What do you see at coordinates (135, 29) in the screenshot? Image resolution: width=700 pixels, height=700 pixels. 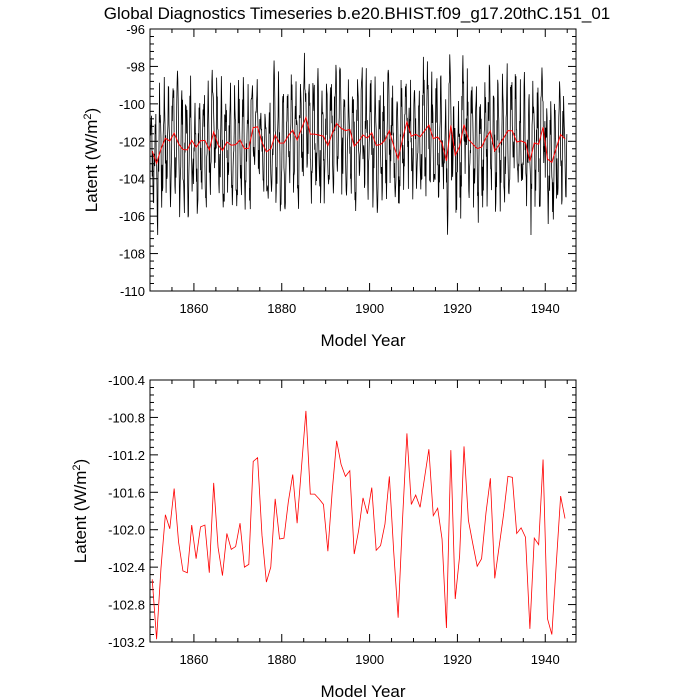 I see `y-tick-label: -96` at bounding box center [135, 29].